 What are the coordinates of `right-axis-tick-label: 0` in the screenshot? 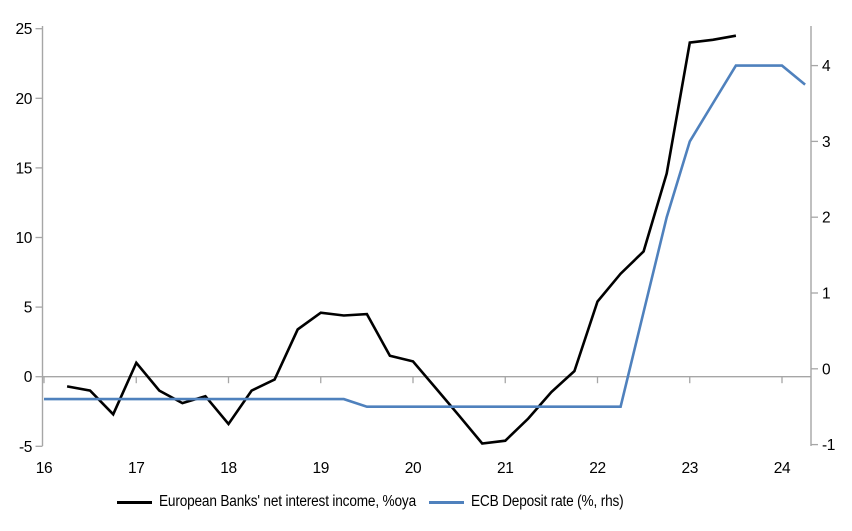 It's located at (826, 369).